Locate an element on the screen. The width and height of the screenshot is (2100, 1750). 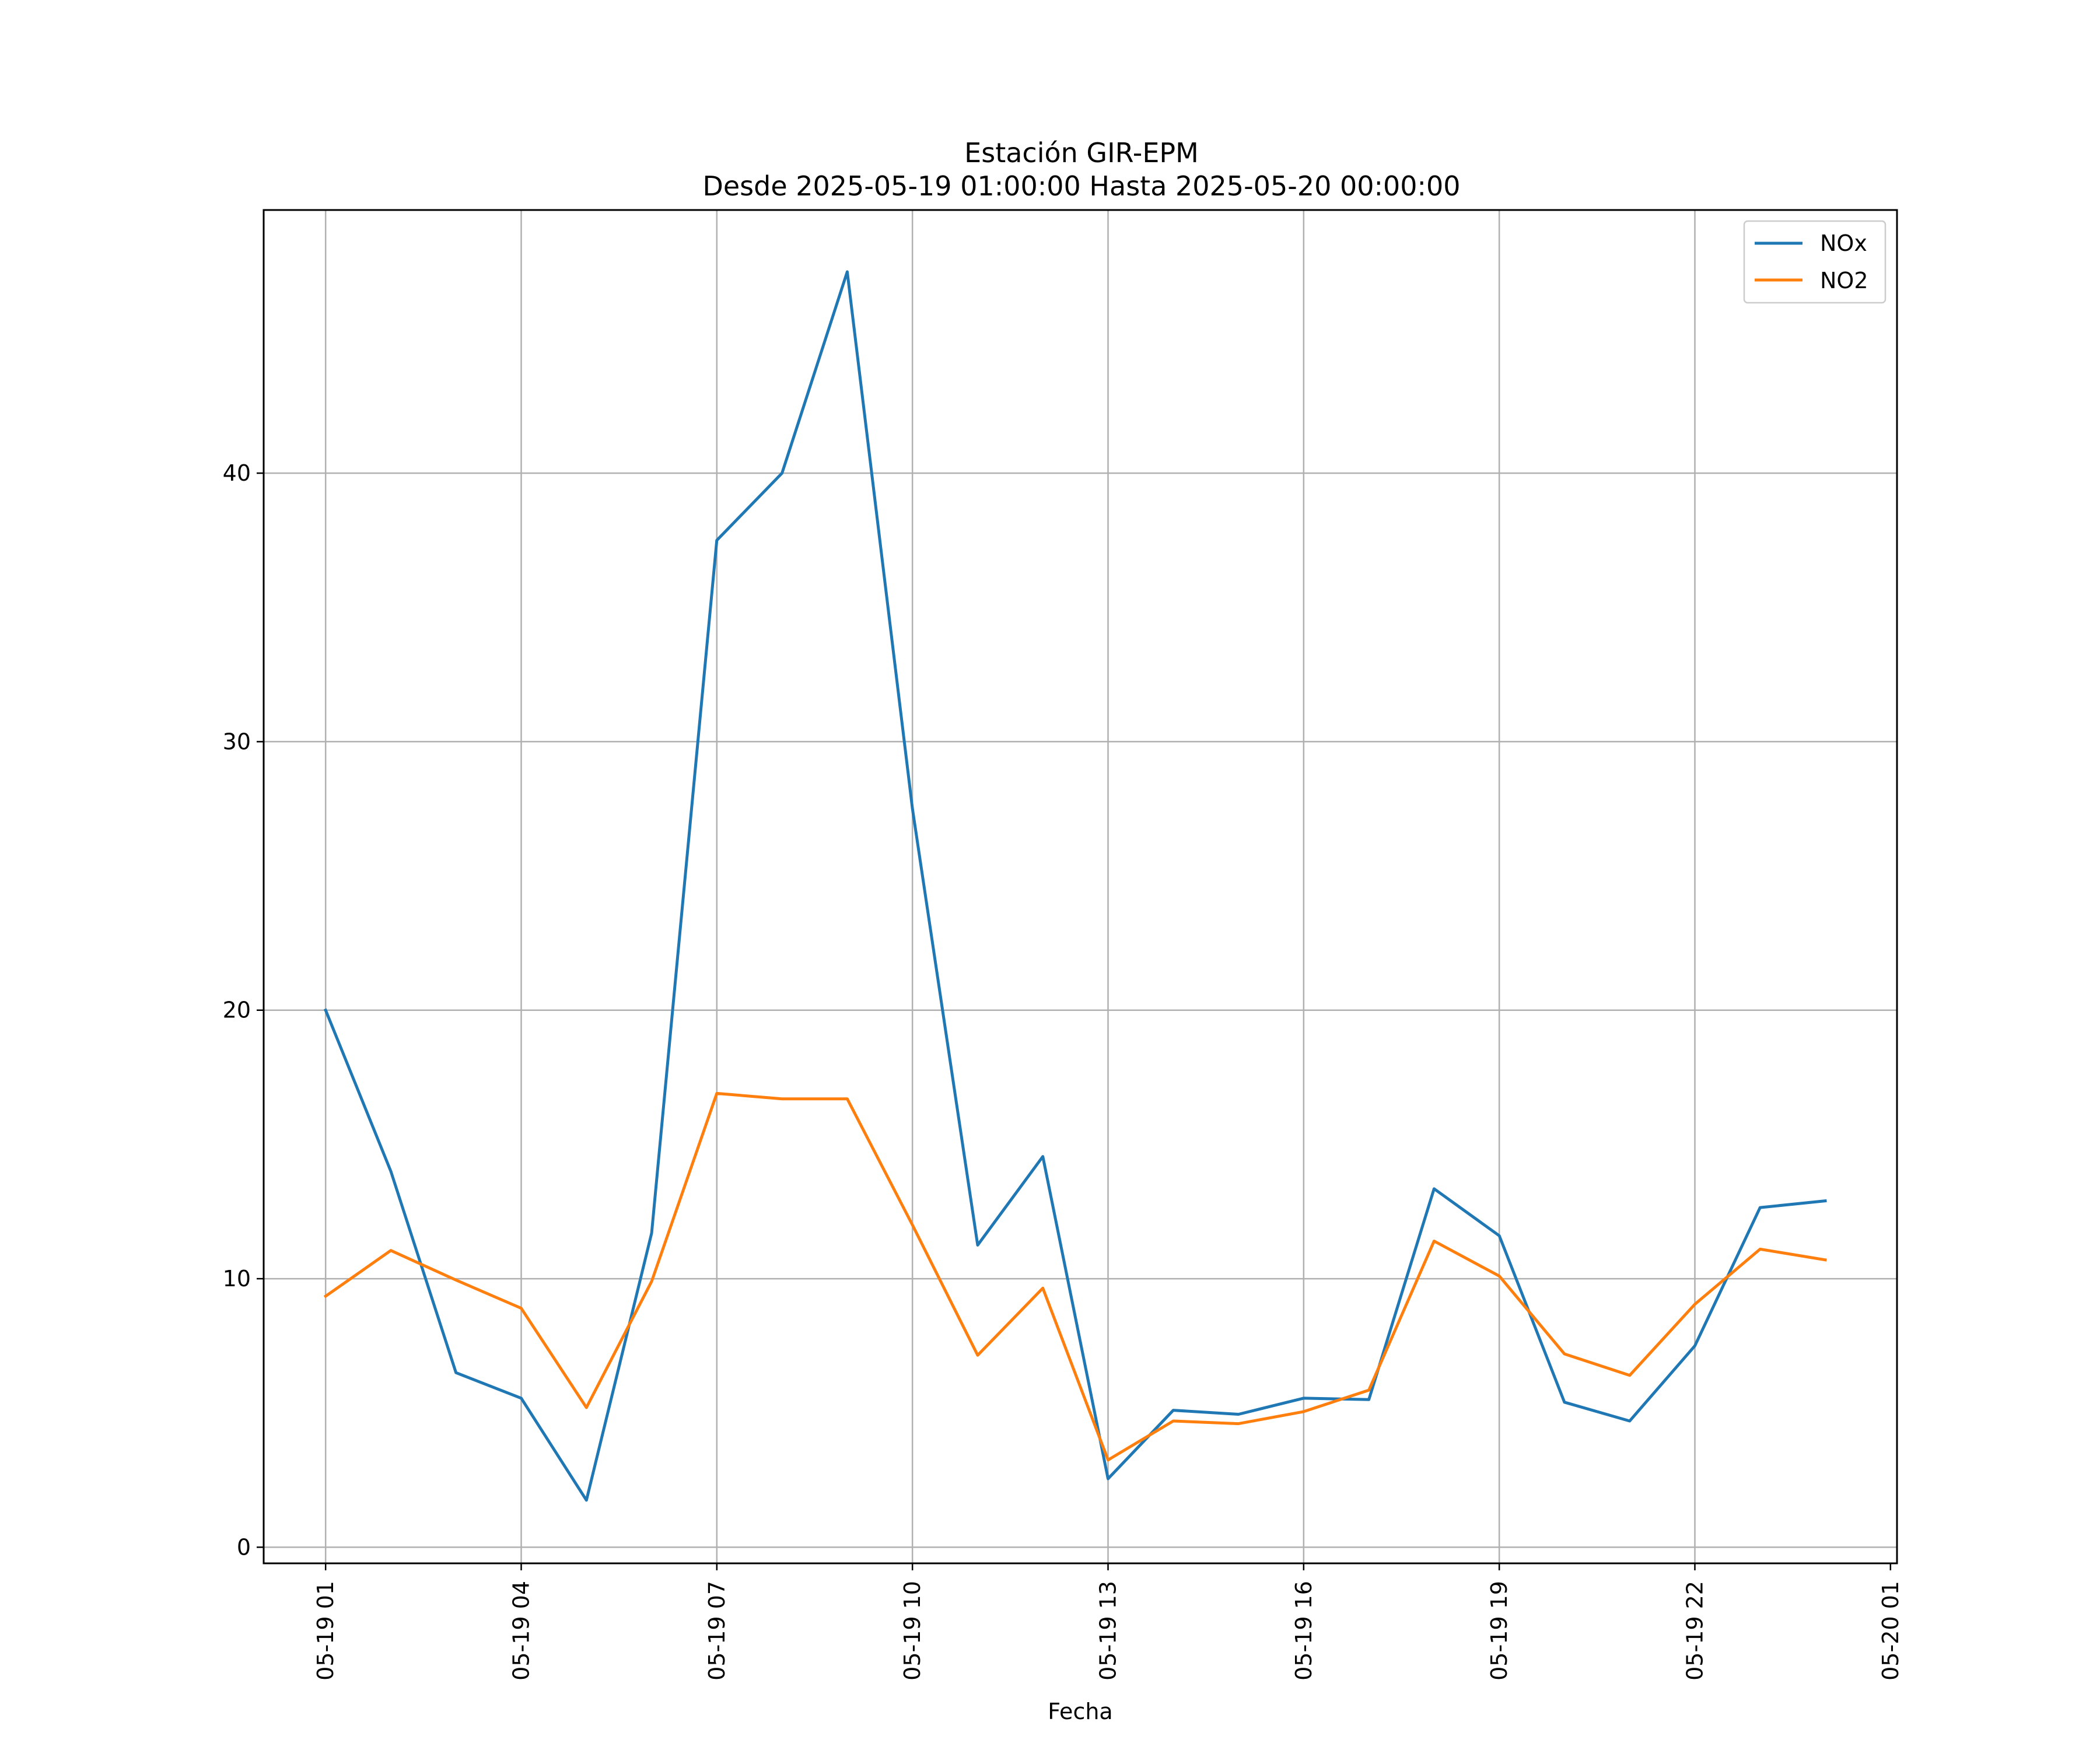
y-tick-label: 20 is located at coordinates (237, 1010).